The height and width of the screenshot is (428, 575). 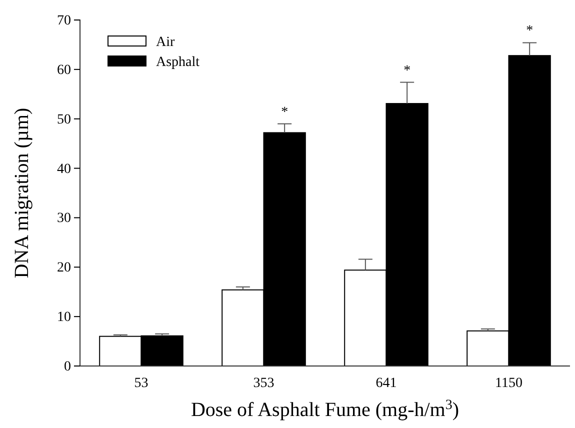 I want to click on y-tick-label: 70, so click(x=64, y=20).